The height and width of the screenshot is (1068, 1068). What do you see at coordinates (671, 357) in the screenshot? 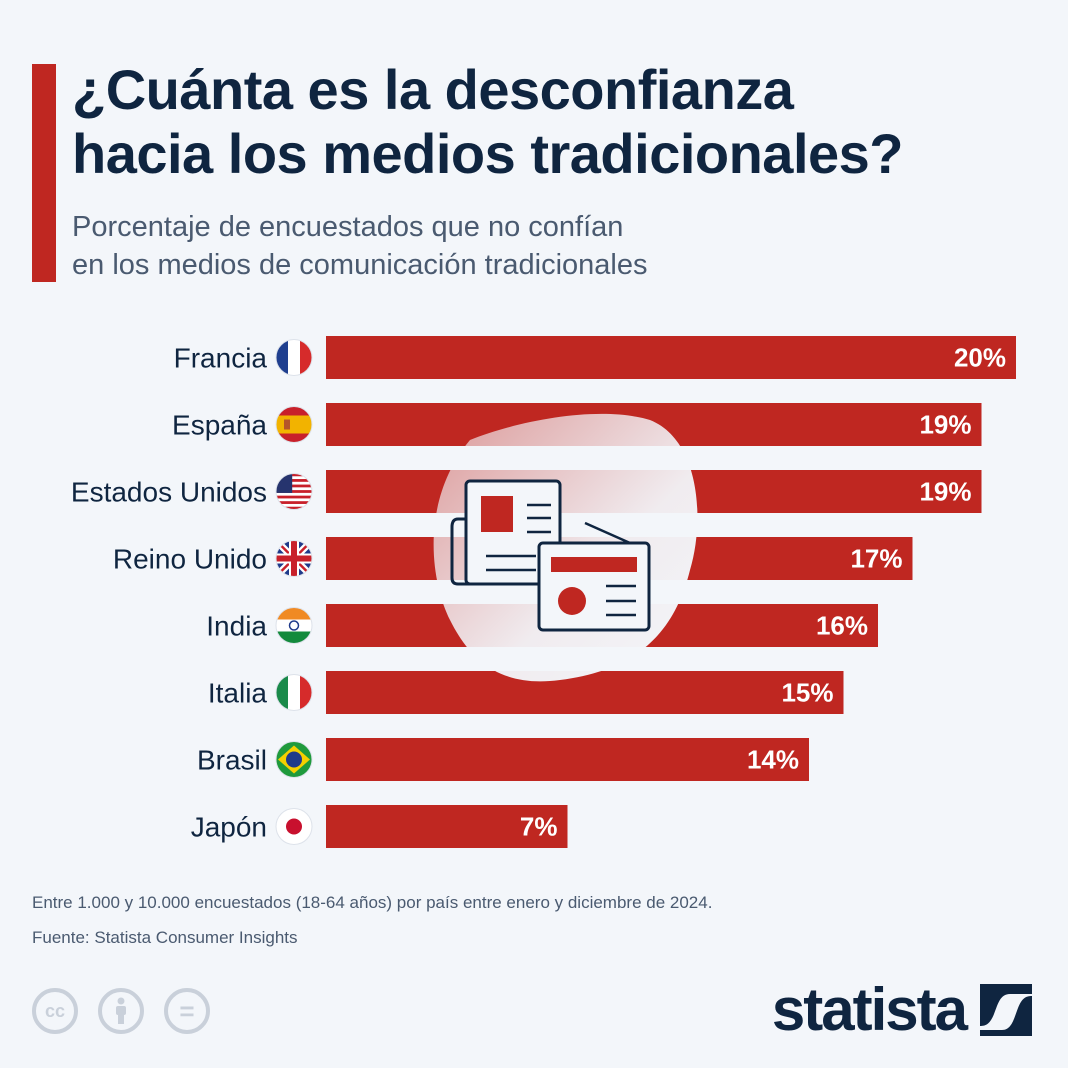
I see `bar-france` at bounding box center [671, 357].